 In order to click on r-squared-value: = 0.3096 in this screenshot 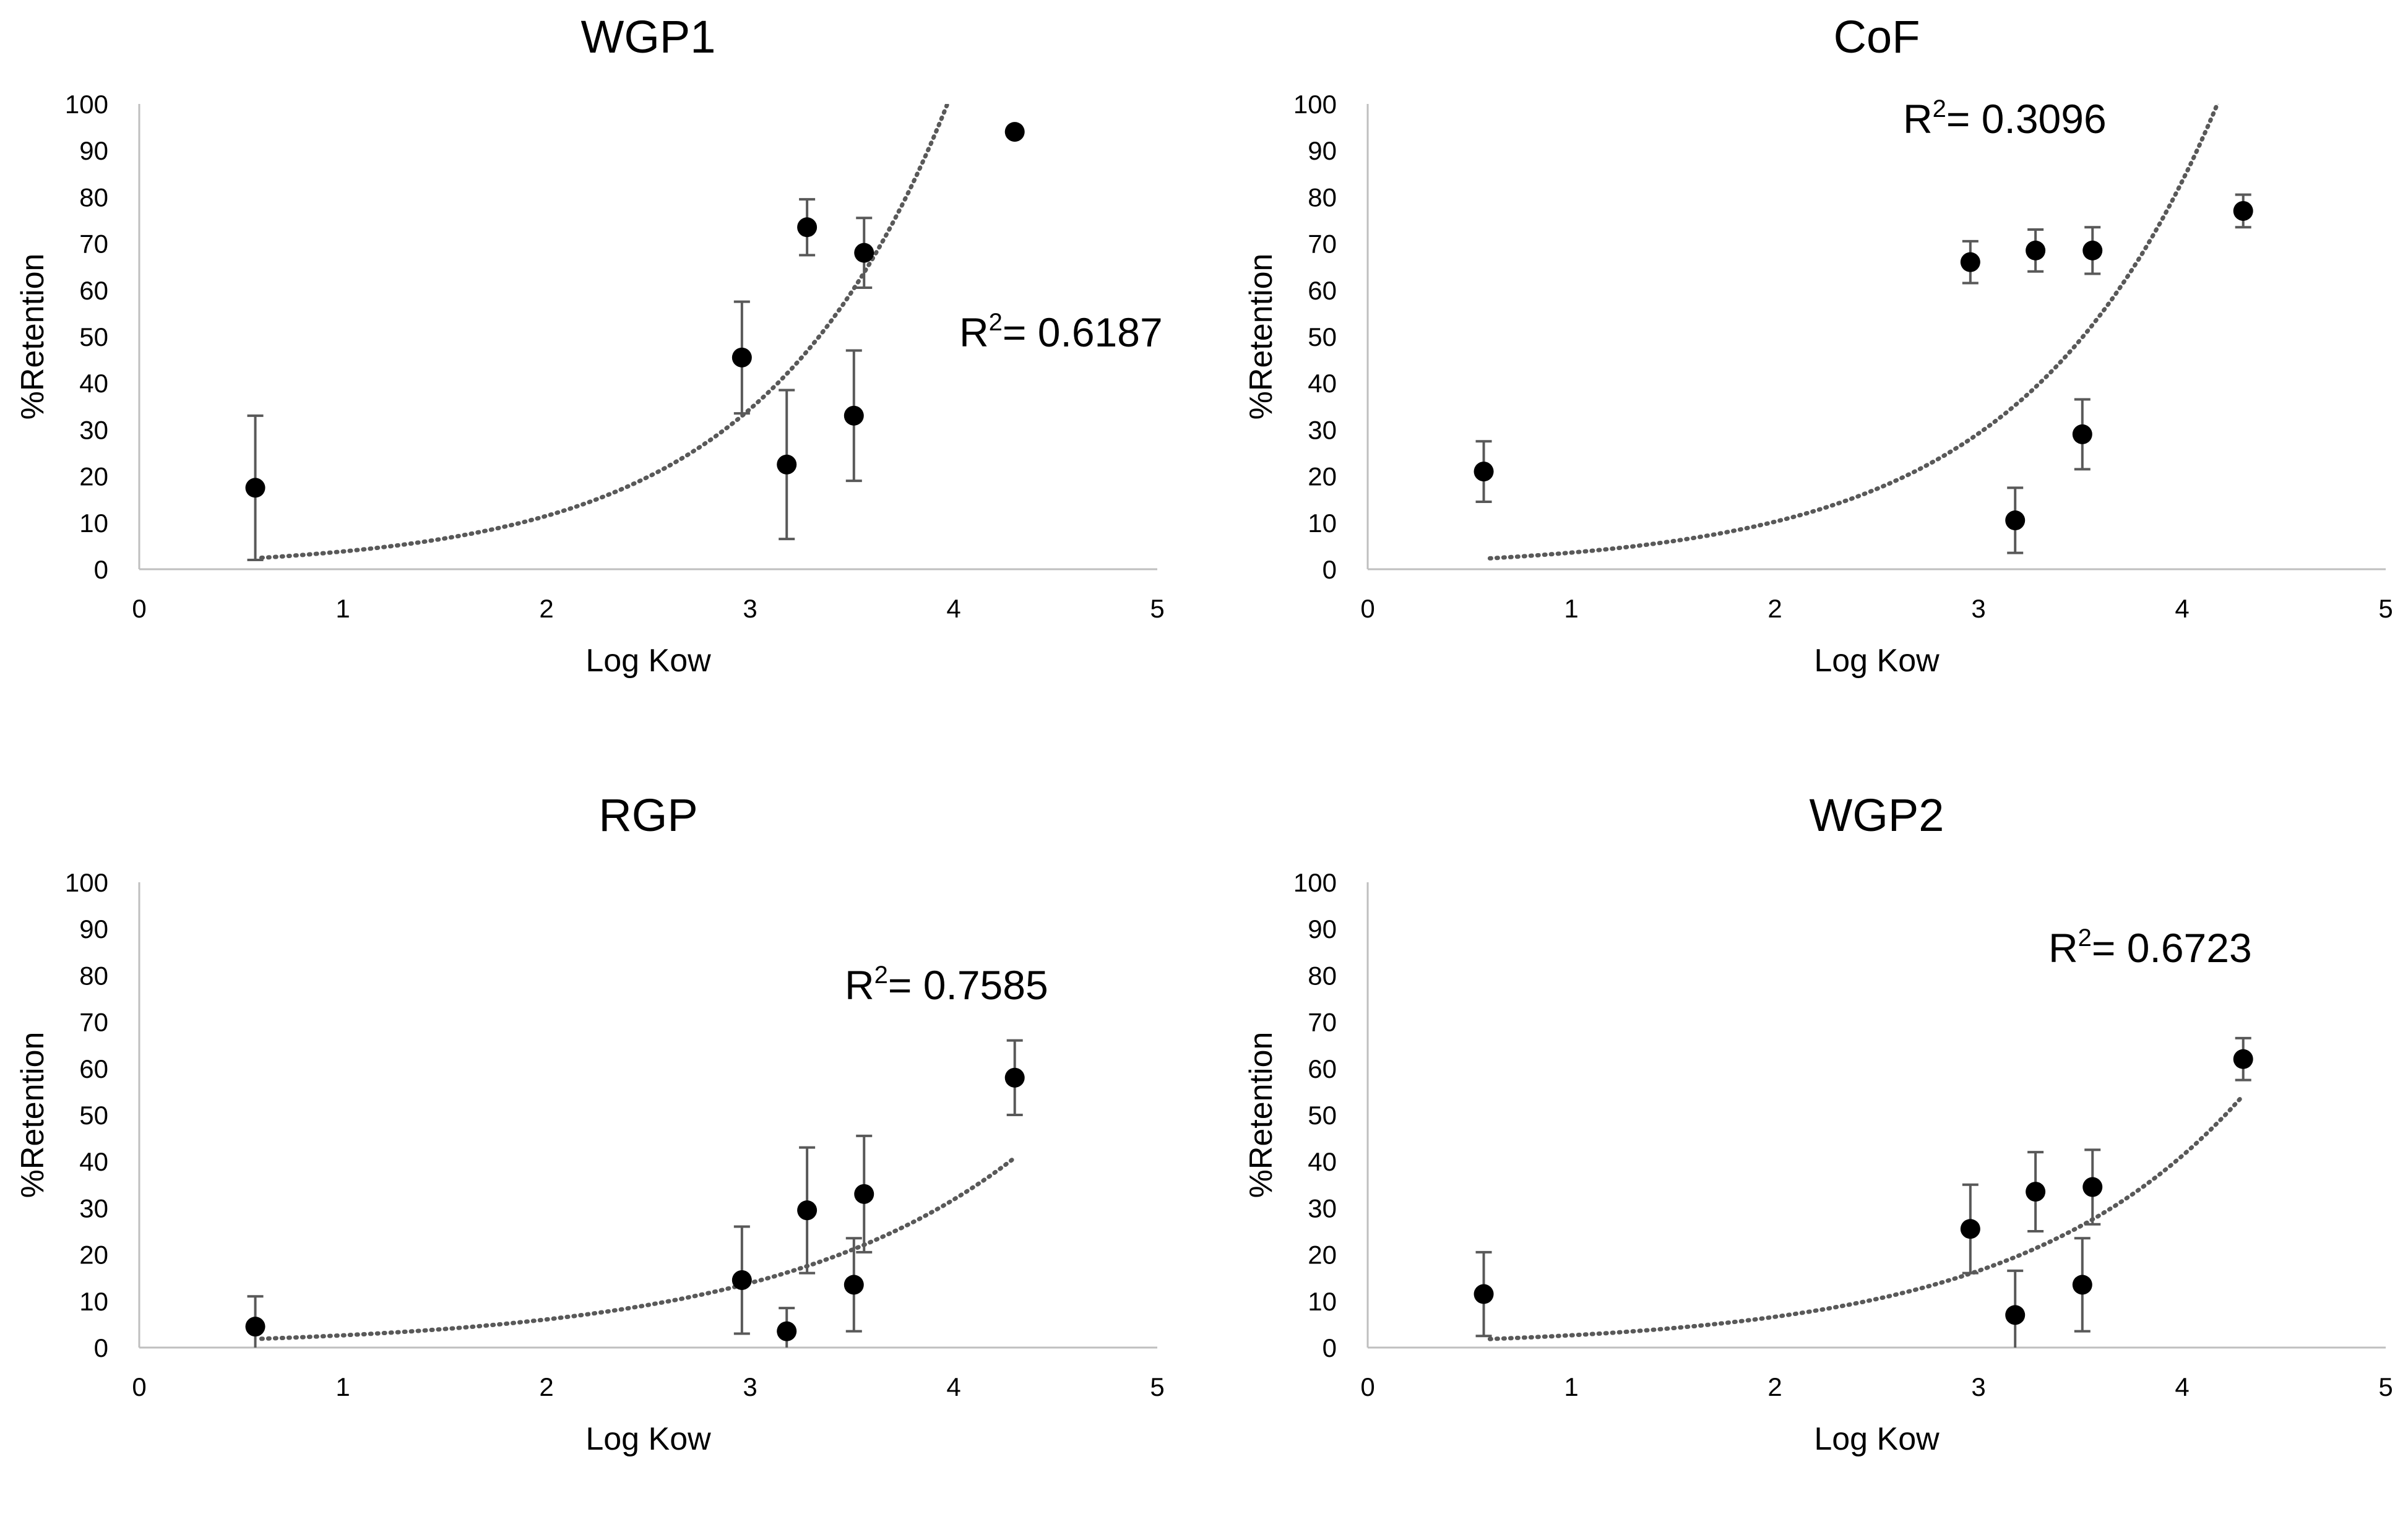, I will do `click(2026, 119)`.